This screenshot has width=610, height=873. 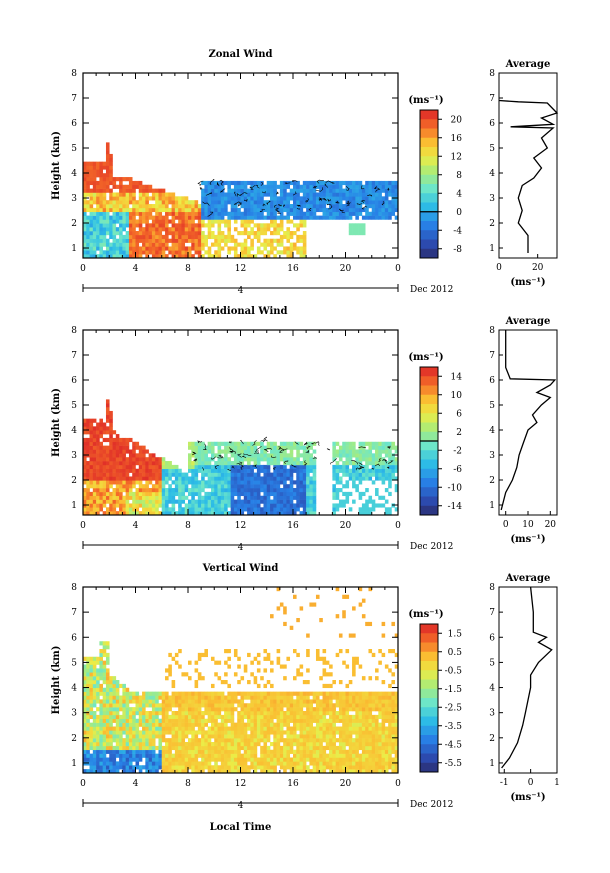 What do you see at coordinates (346, 269) in the screenshot?
I see `x-tick-label: 20` at bounding box center [346, 269].